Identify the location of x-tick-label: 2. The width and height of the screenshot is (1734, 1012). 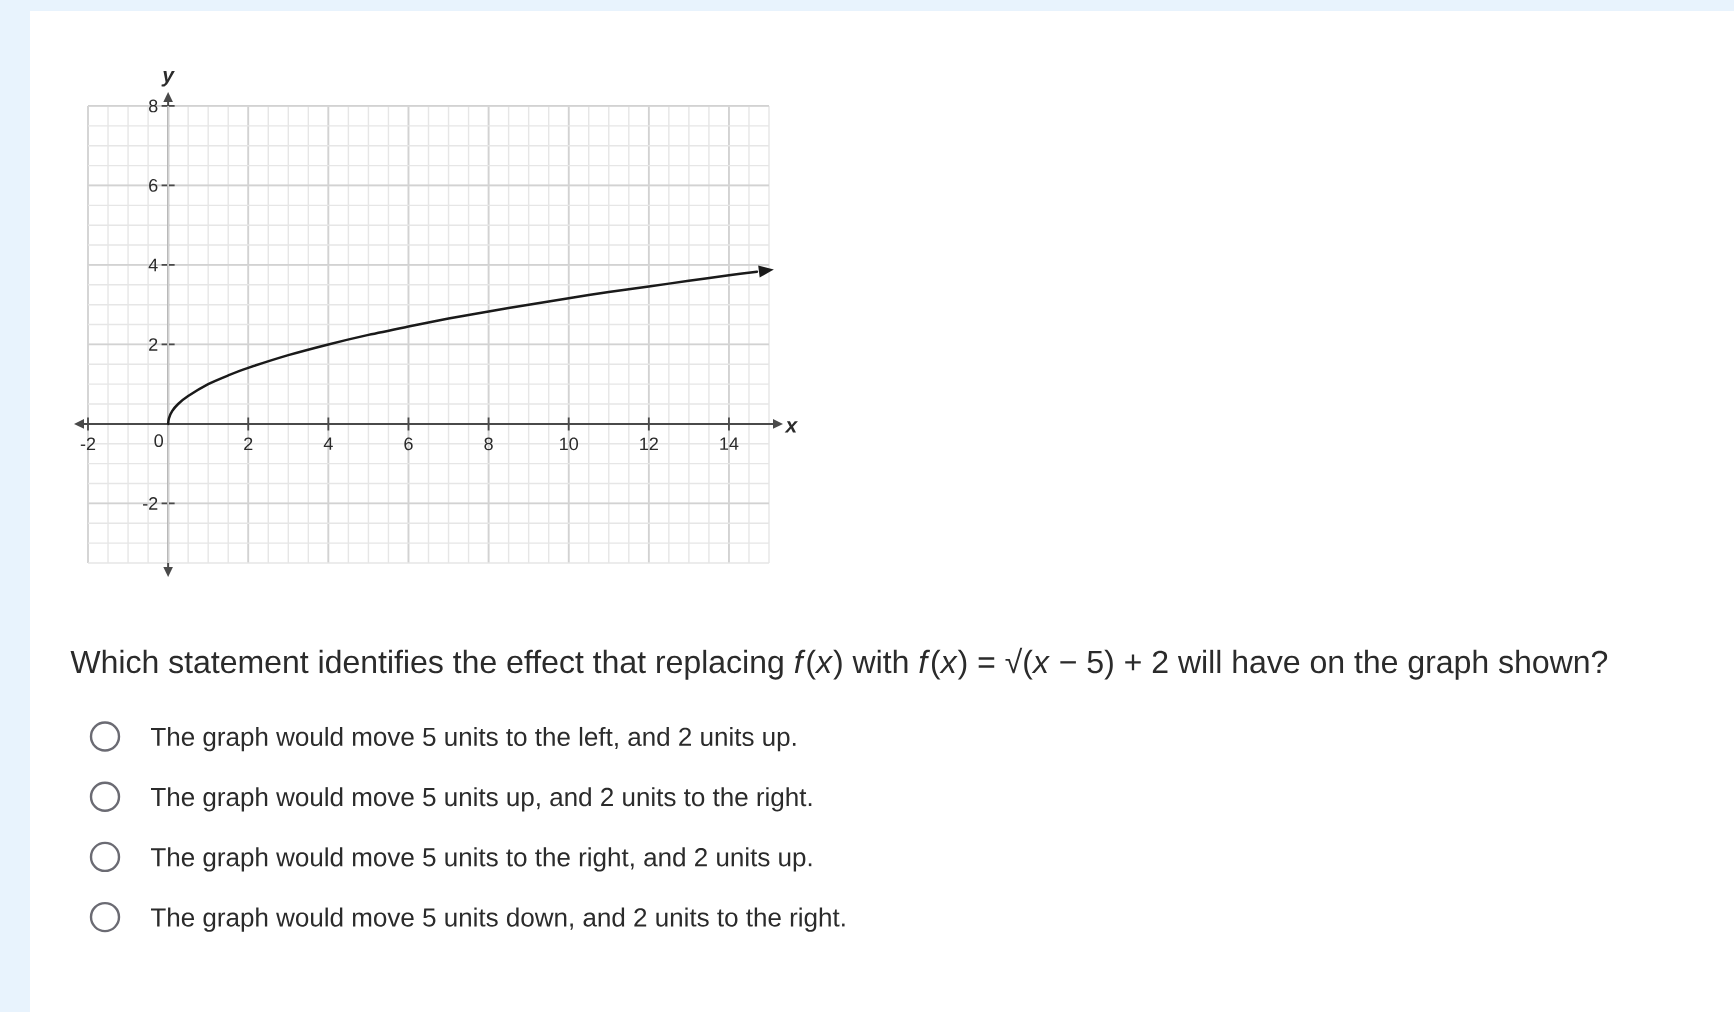
(248, 444).